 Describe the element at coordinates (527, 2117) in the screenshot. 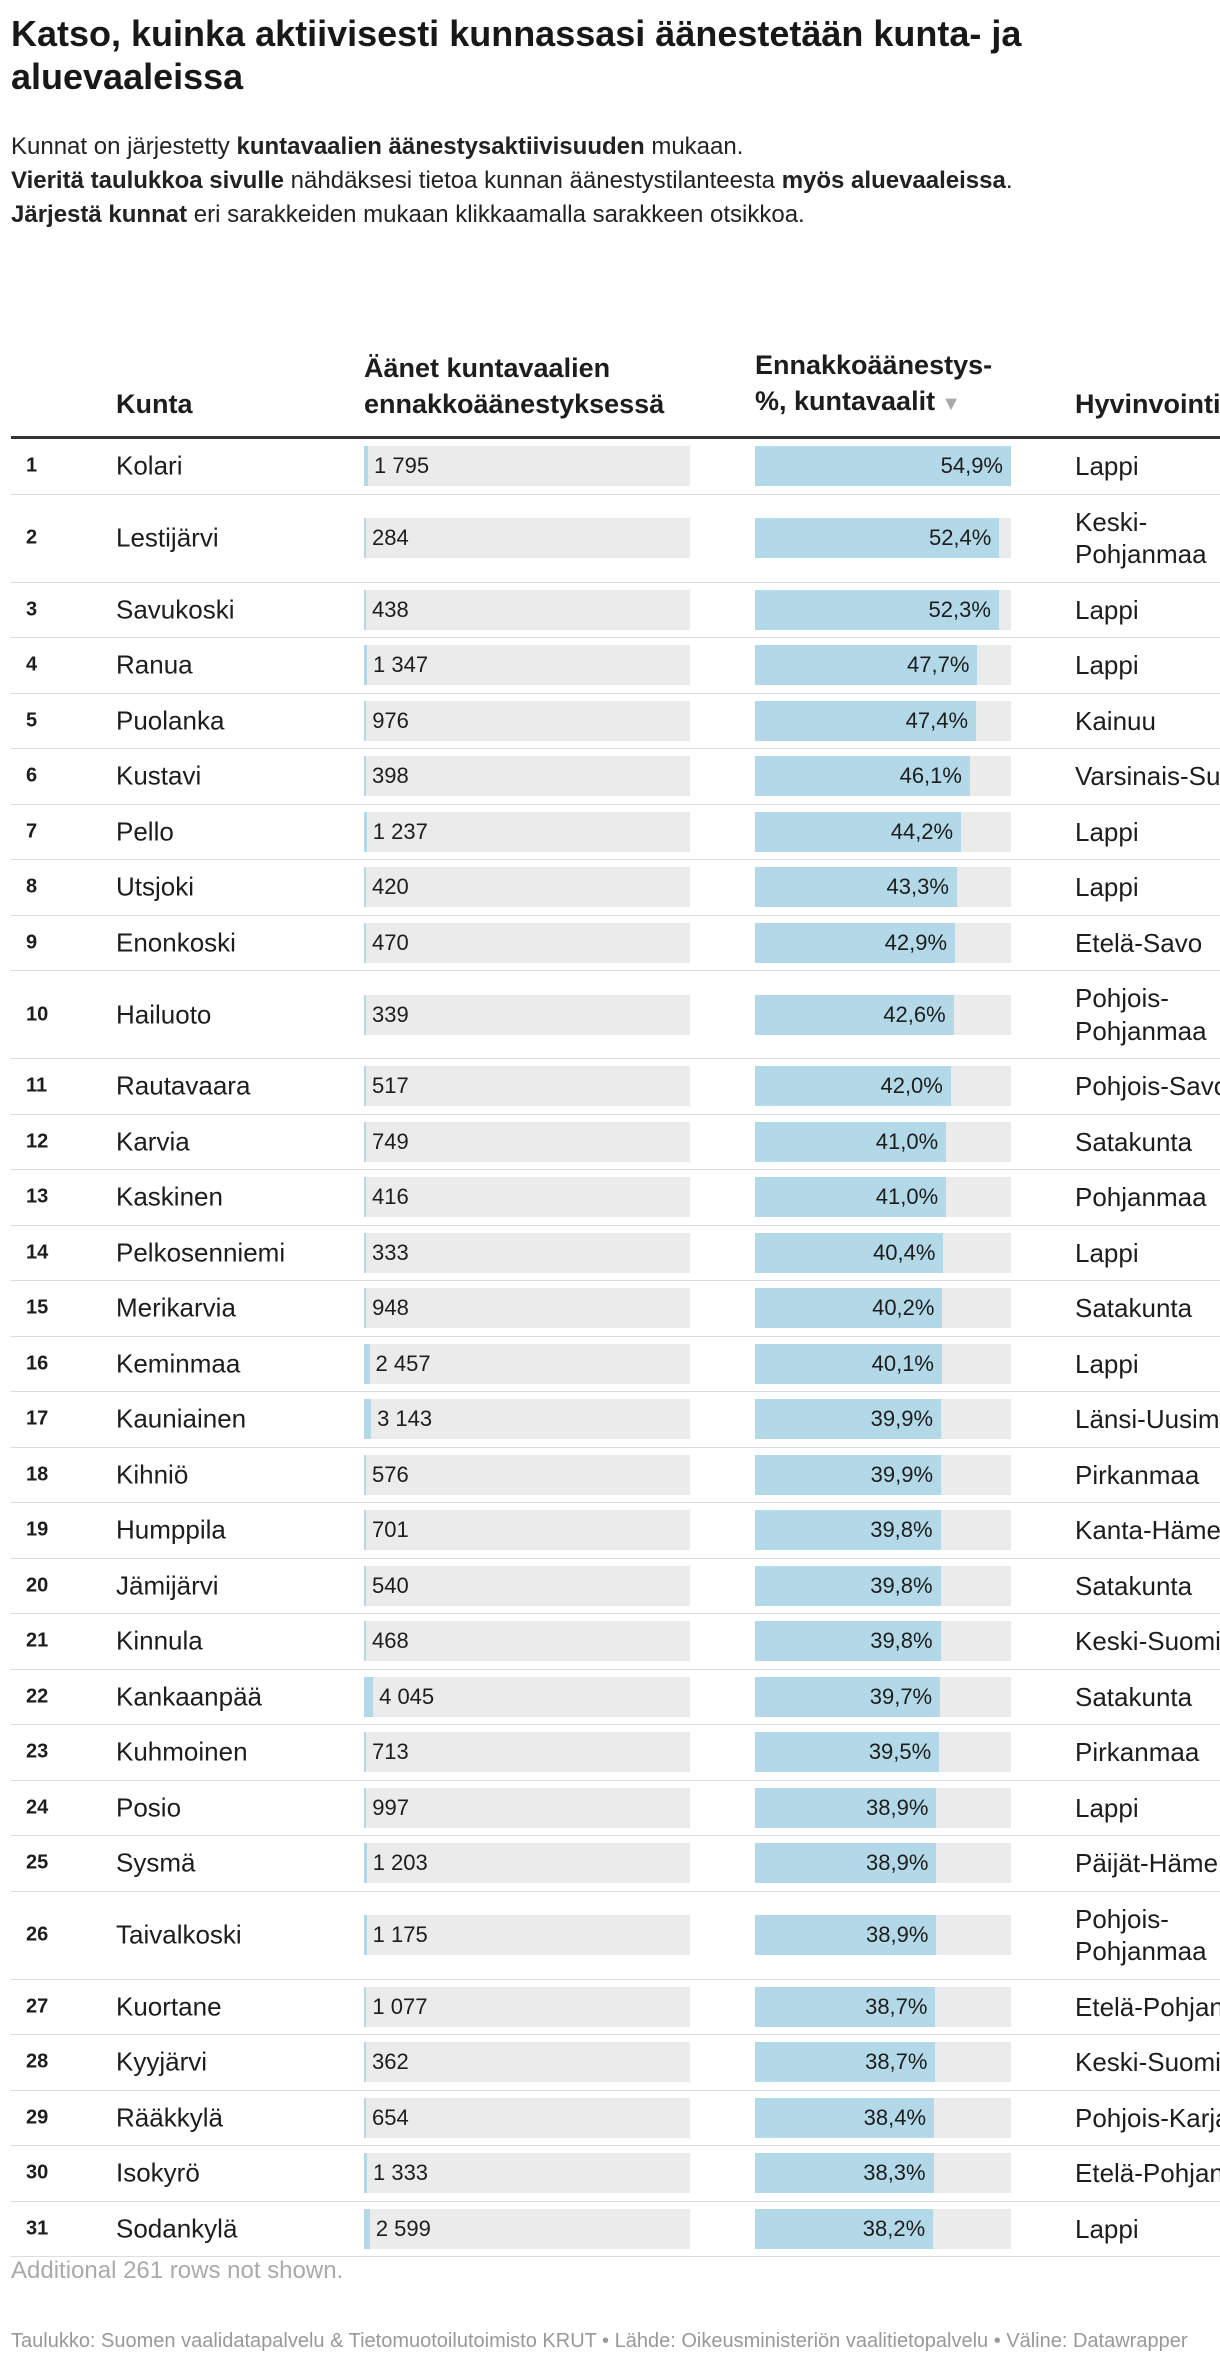

I see `bar-background: 654` at that location.